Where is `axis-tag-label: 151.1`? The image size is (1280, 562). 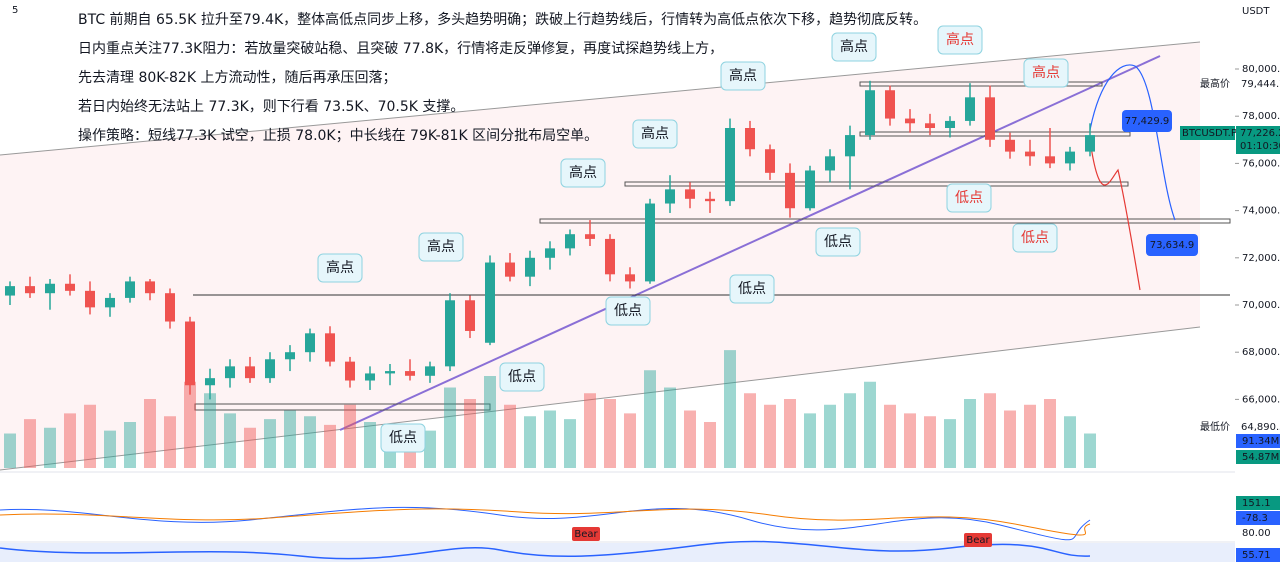
axis-tag-label: 151.1 is located at coordinates (1256, 503).